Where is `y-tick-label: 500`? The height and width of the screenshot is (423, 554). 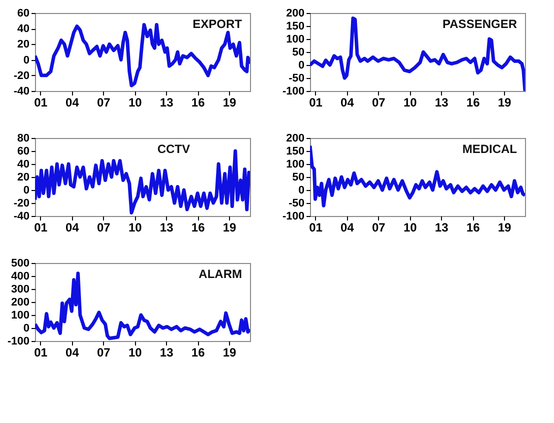 y-tick-label: 500 is located at coordinates (20, 264).